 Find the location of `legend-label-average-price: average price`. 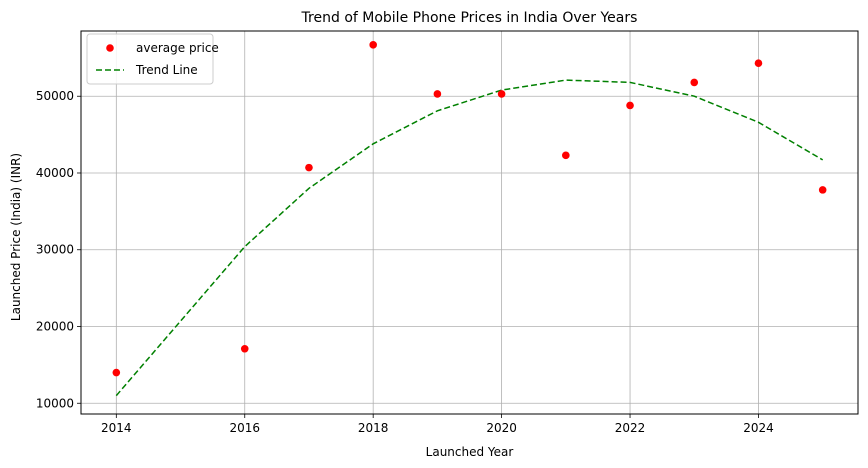

legend-label-average-price: average price is located at coordinates (177, 48).